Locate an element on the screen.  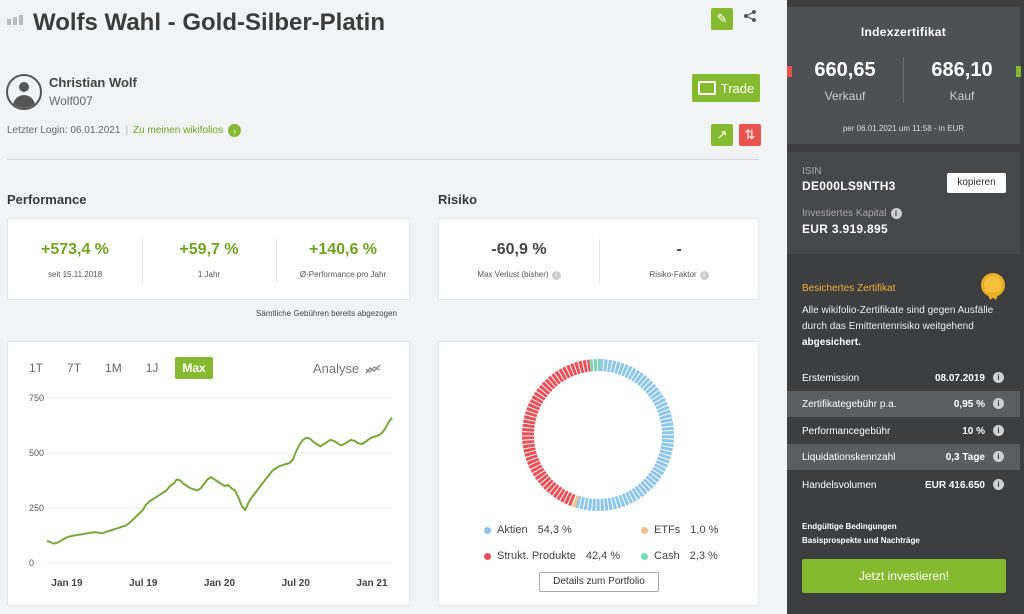
trade-monitor-icon is located at coordinates (706, 88).